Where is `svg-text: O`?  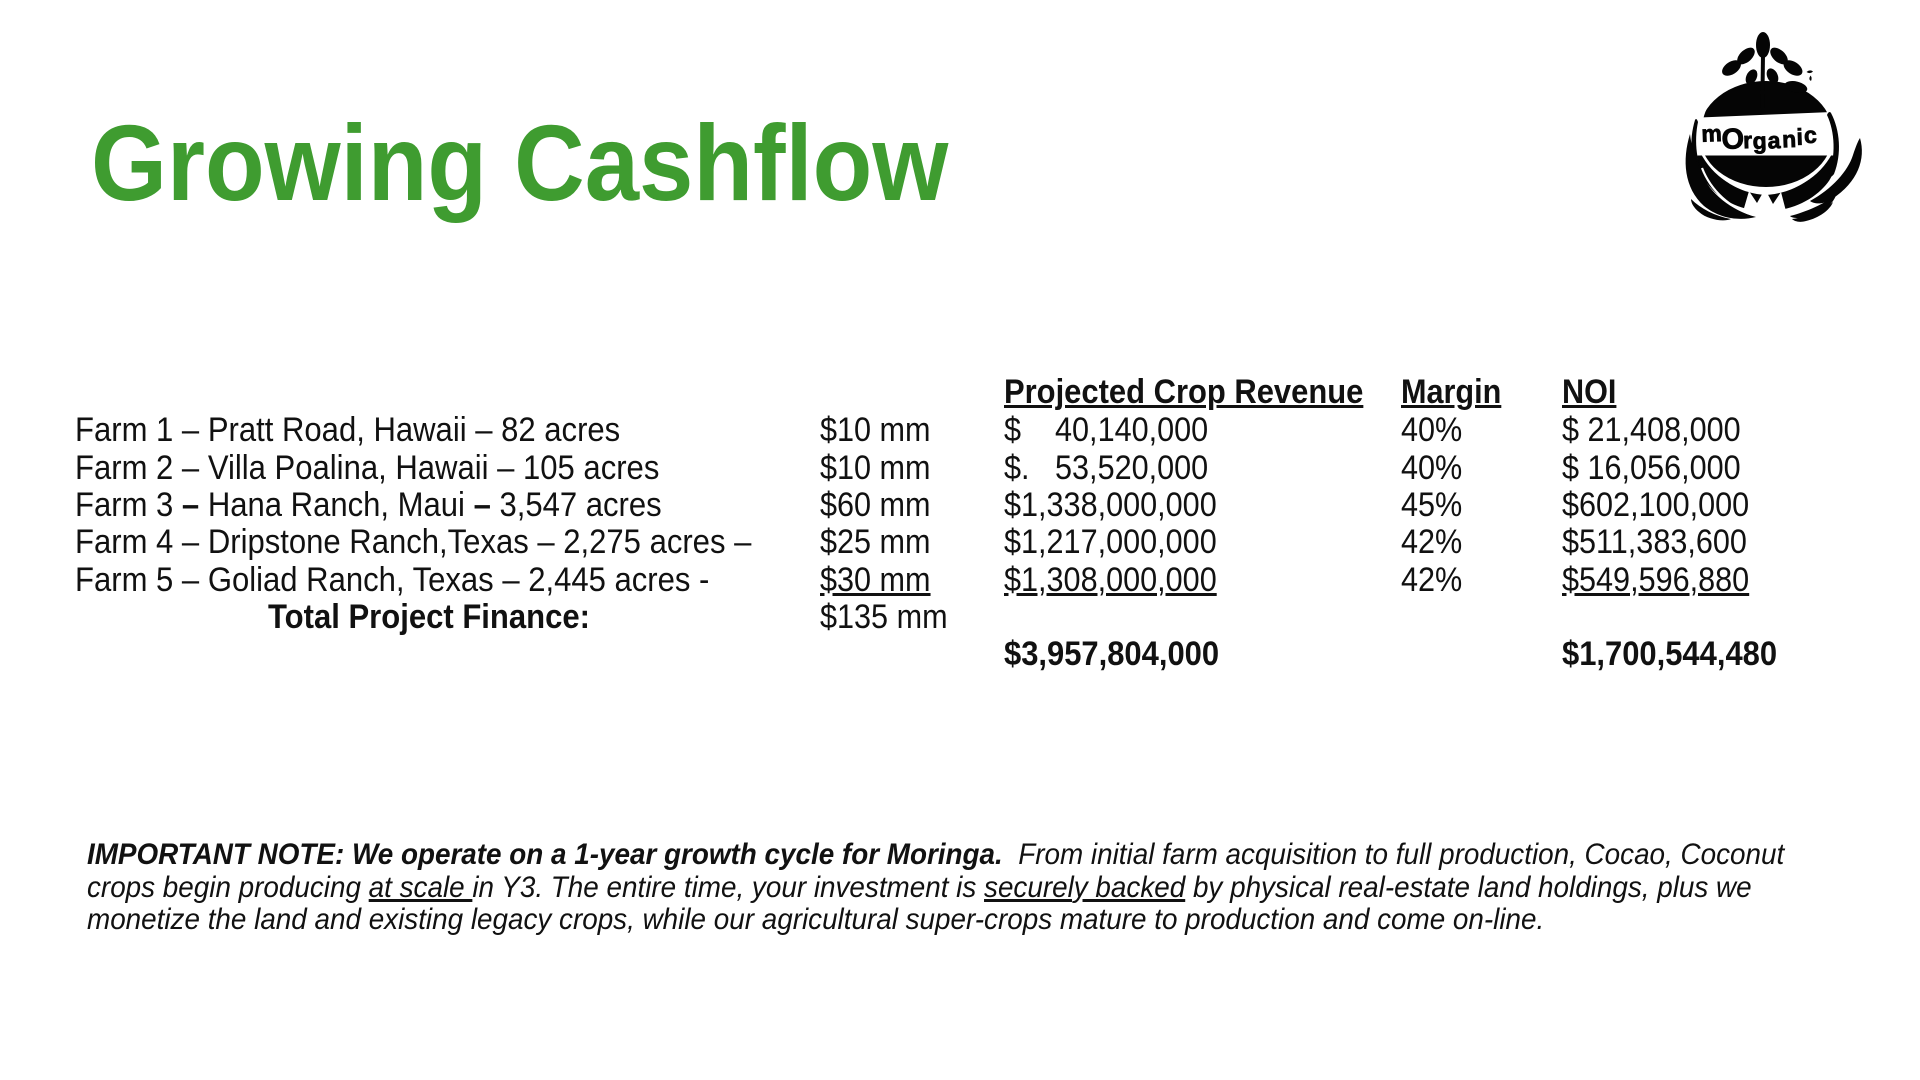 svg-text: O is located at coordinates (1733, 139).